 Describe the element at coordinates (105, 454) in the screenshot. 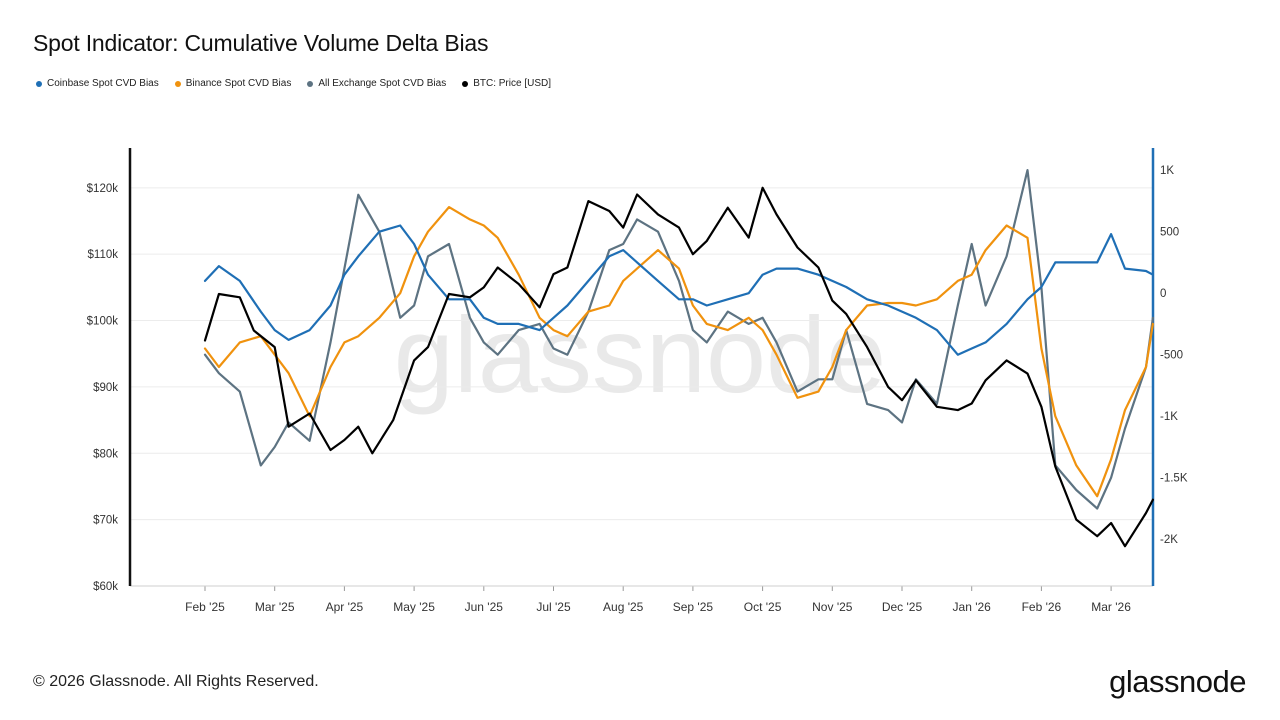

I see `y-left-tick-label: $80k` at that location.